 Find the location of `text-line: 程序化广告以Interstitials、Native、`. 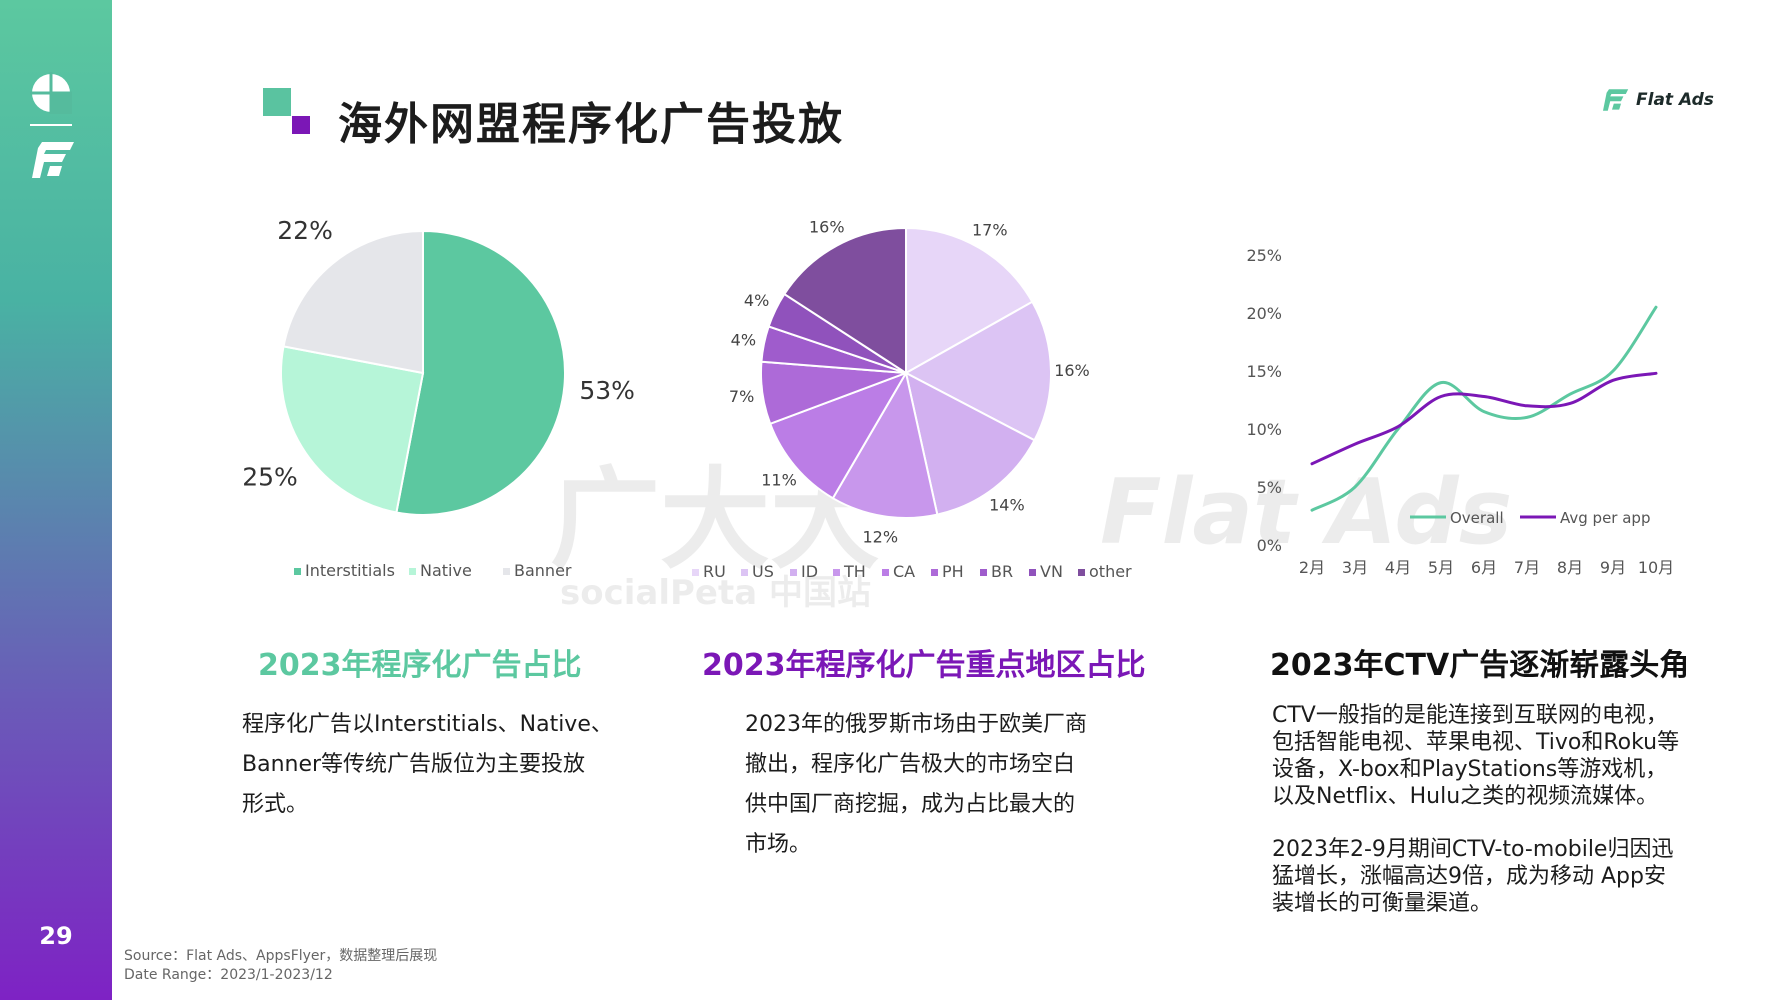

text-line: 程序化广告以Interstitials、Native、 is located at coordinates (427, 724).